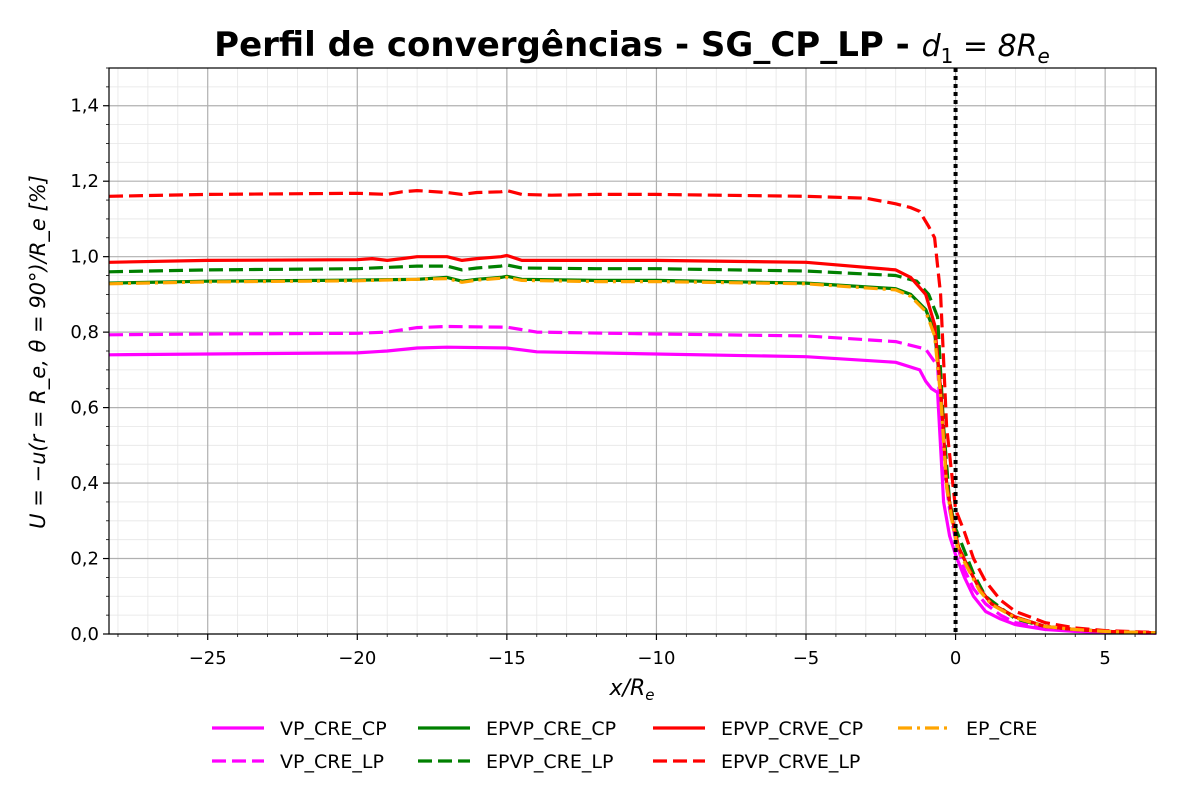 Image resolution: width=1183 pixels, height=810 pixels. What do you see at coordinates (84, 332) in the screenshot?
I see `y-tick-label: 0,8` at bounding box center [84, 332].